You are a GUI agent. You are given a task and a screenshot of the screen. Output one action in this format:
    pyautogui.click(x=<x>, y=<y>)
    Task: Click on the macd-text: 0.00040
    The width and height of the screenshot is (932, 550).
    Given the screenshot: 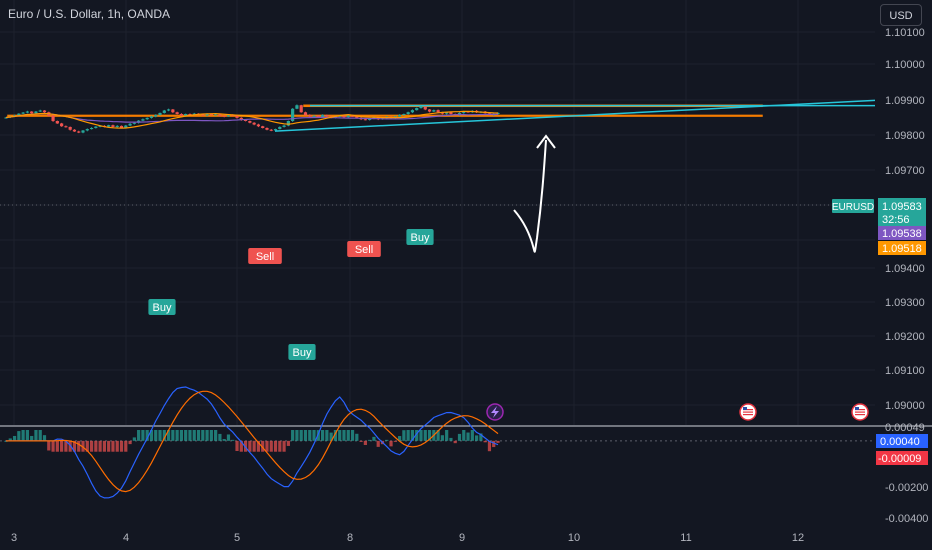 What is the action you would take?
    pyautogui.click(x=900, y=442)
    